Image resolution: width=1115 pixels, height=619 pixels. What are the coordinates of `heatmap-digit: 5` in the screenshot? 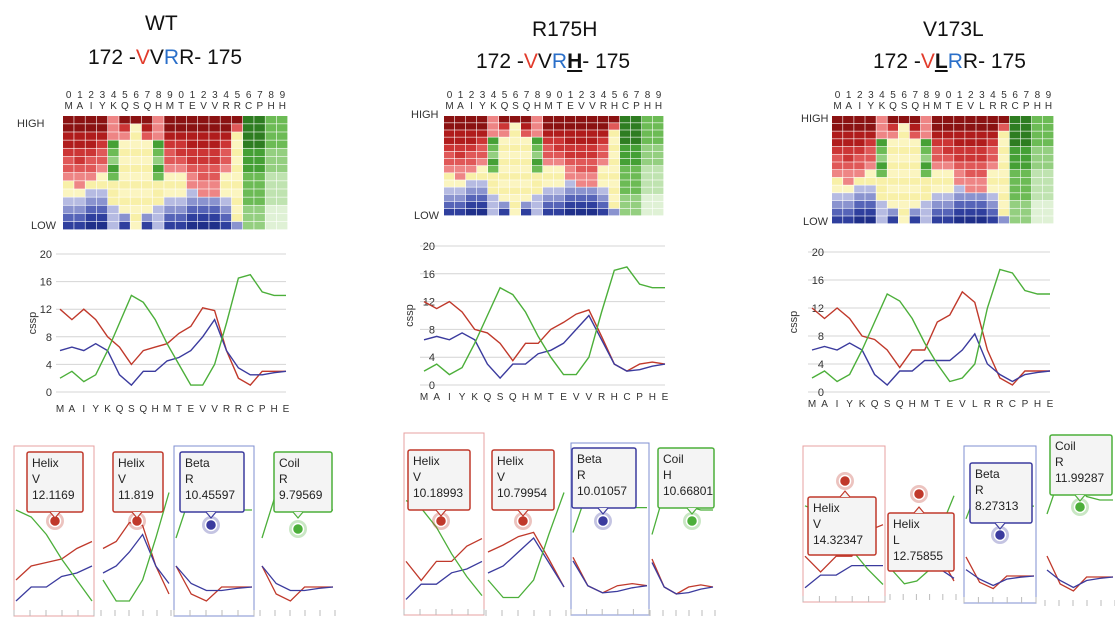 It's located at (1004, 95).